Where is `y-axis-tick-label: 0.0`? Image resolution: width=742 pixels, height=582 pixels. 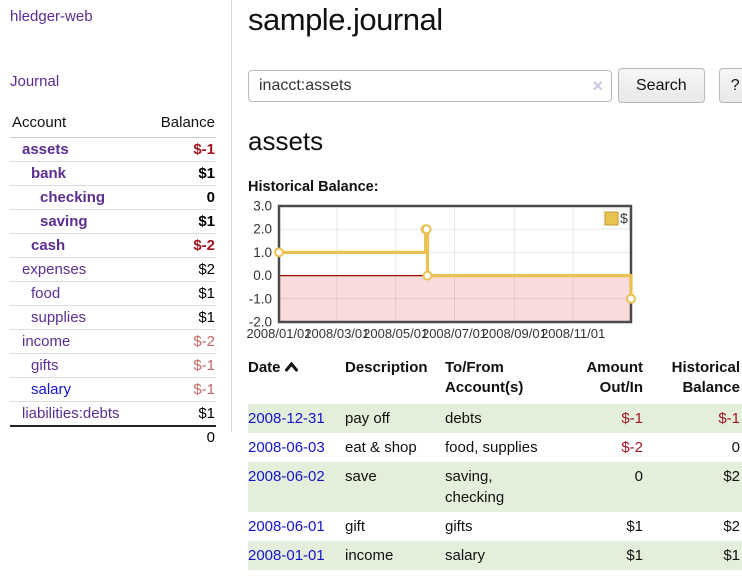
y-axis-tick-label: 0.0 is located at coordinates (262, 275).